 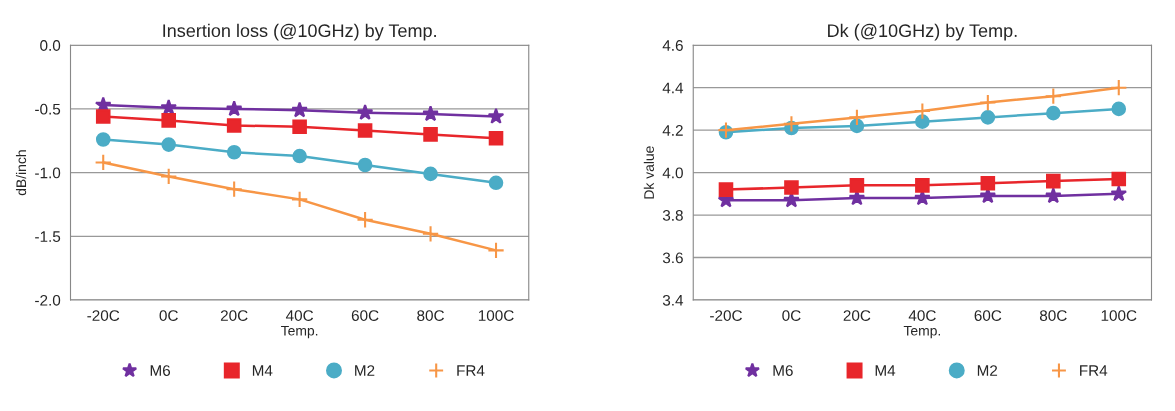 I want to click on y-tick-label: -1.5, so click(x=48, y=237).